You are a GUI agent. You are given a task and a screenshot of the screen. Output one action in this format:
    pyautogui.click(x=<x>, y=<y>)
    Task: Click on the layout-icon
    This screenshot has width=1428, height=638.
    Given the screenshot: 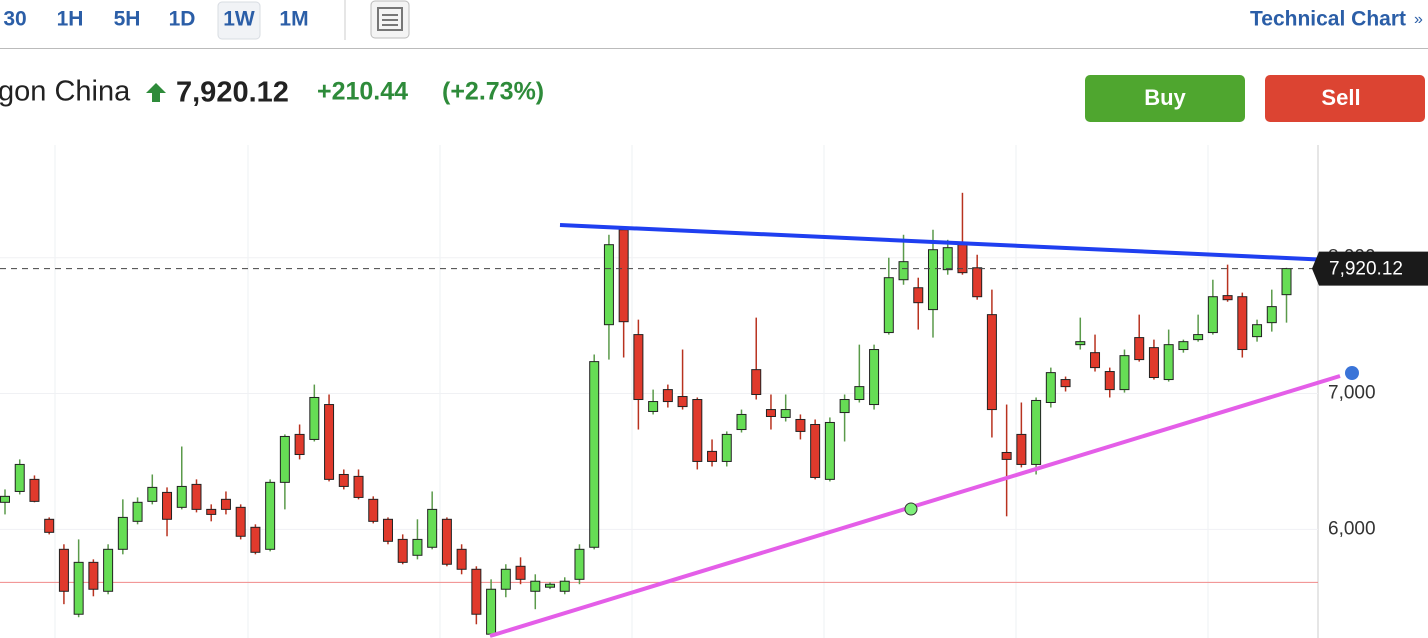 What is the action you would take?
    pyautogui.click(x=390, y=19)
    